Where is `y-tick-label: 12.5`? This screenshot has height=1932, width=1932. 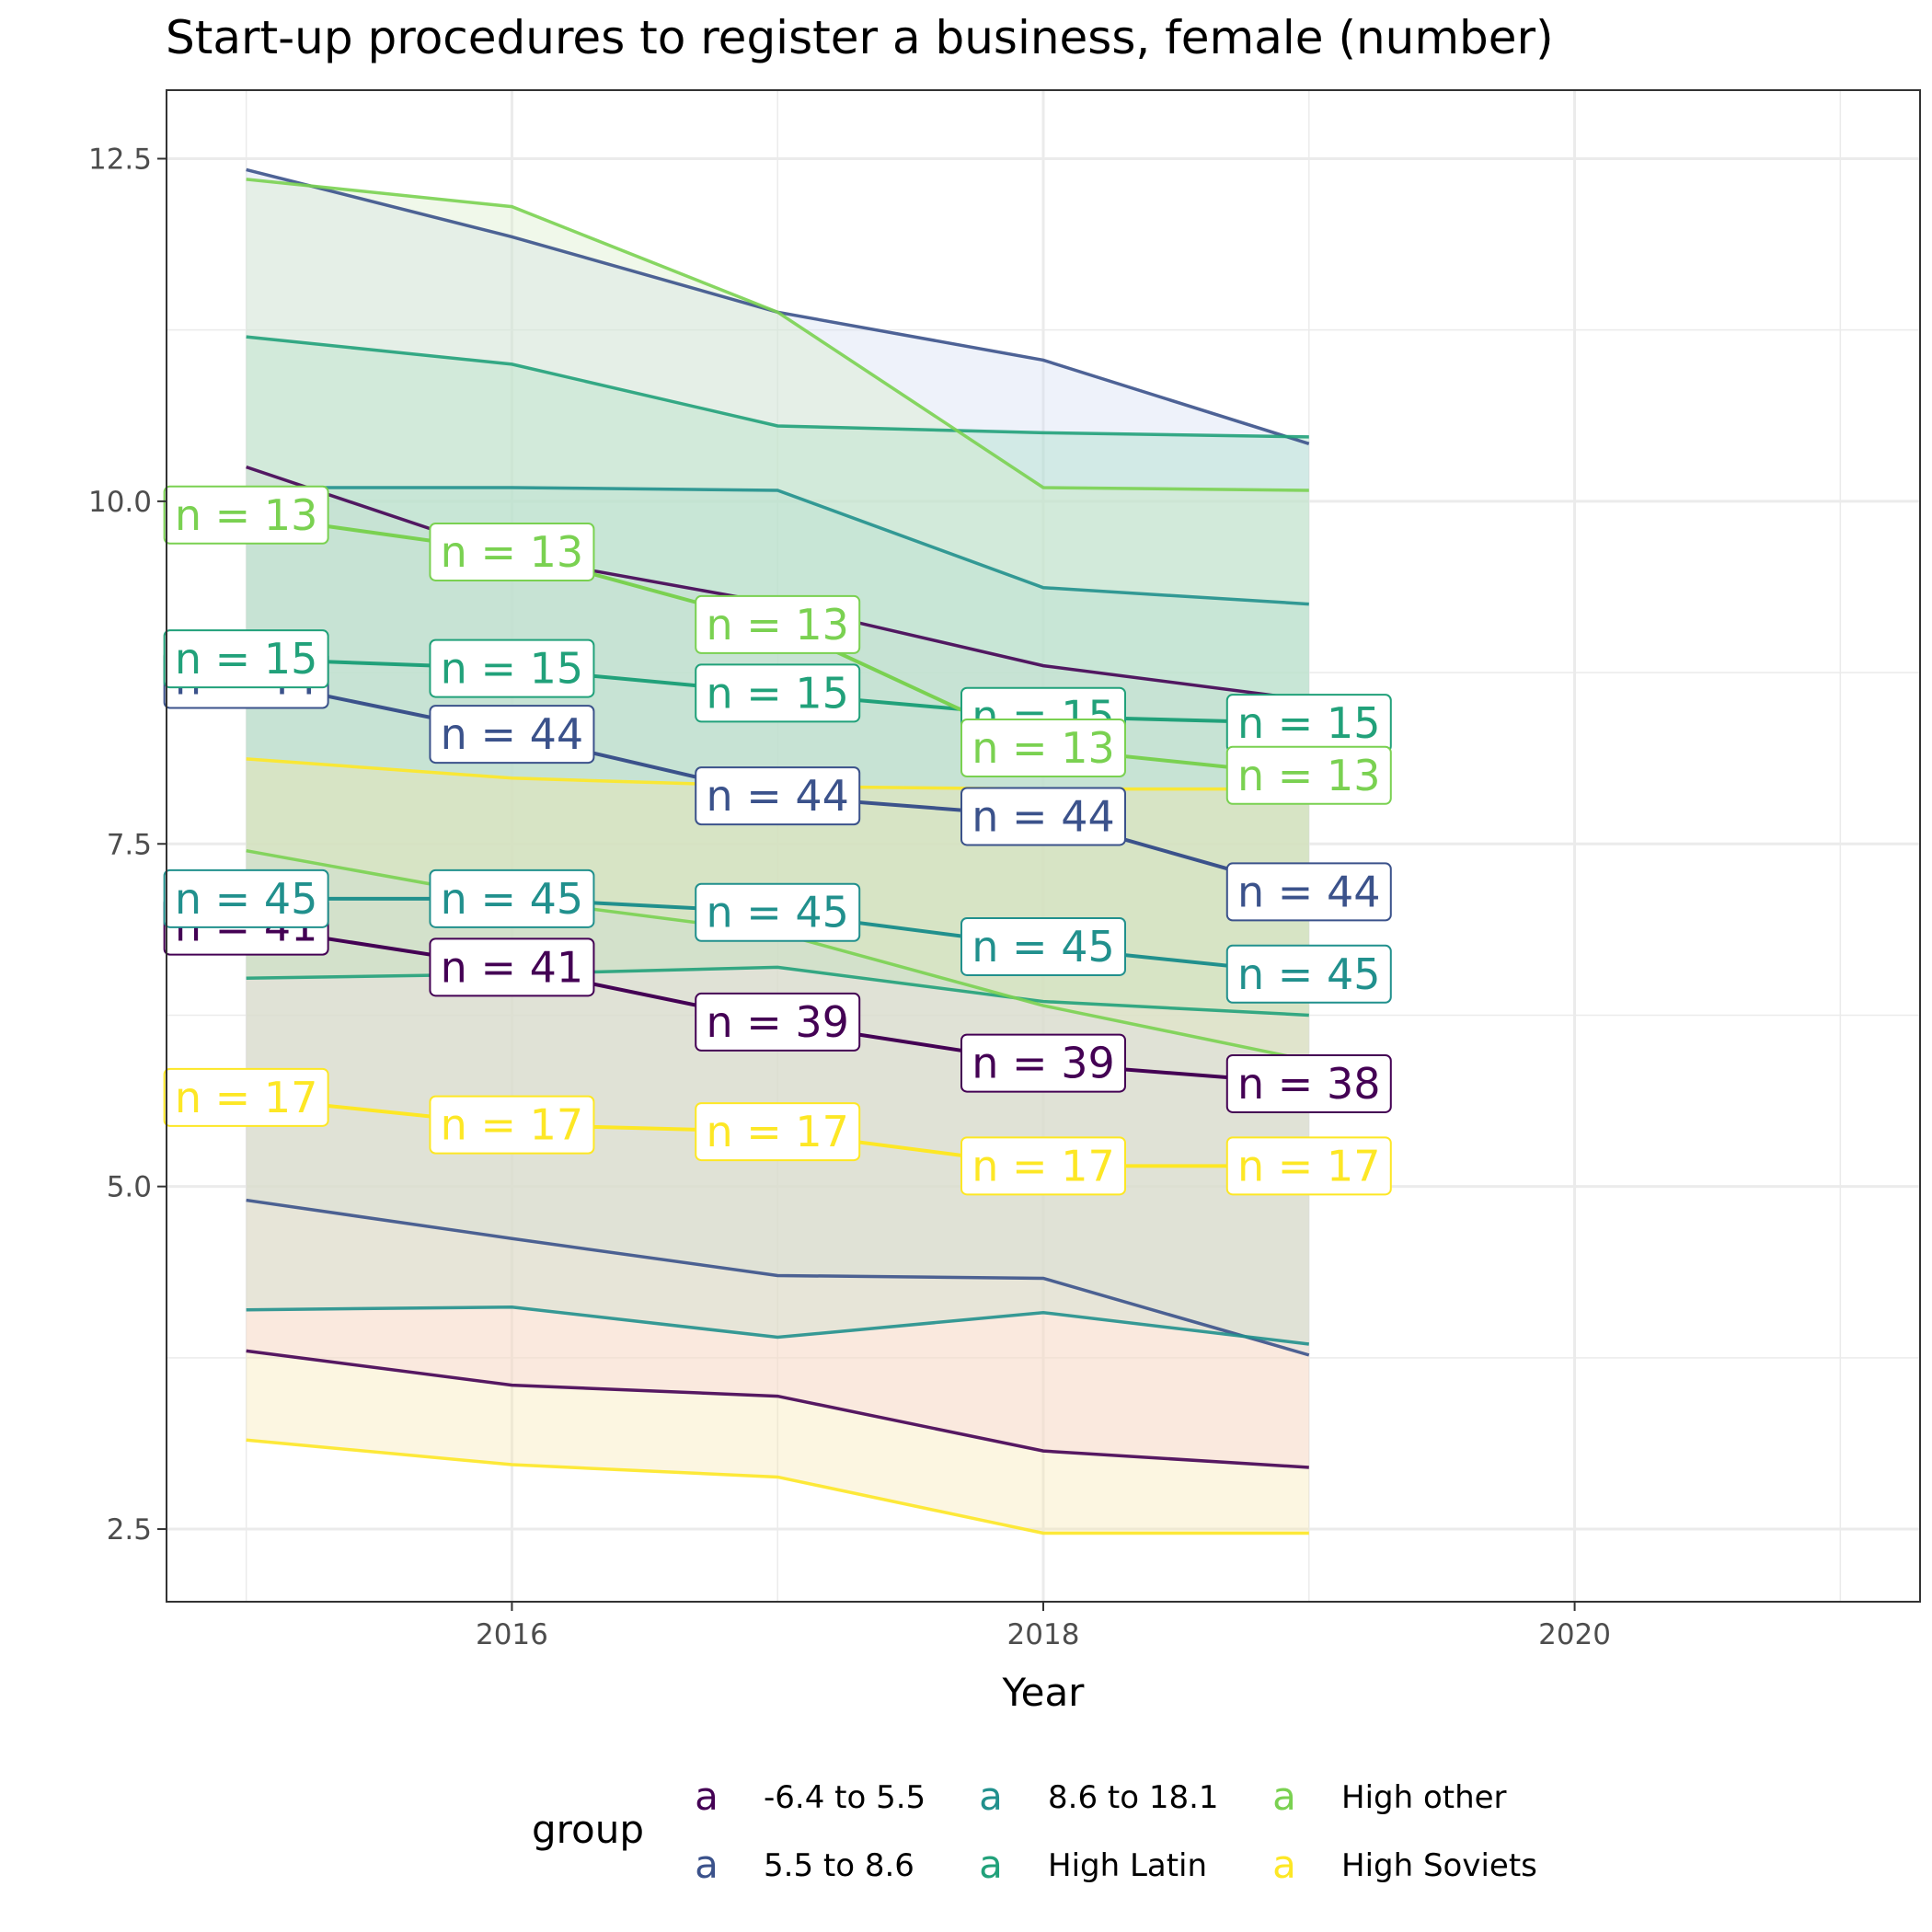
y-tick-label: 12.5 is located at coordinates (120, 159).